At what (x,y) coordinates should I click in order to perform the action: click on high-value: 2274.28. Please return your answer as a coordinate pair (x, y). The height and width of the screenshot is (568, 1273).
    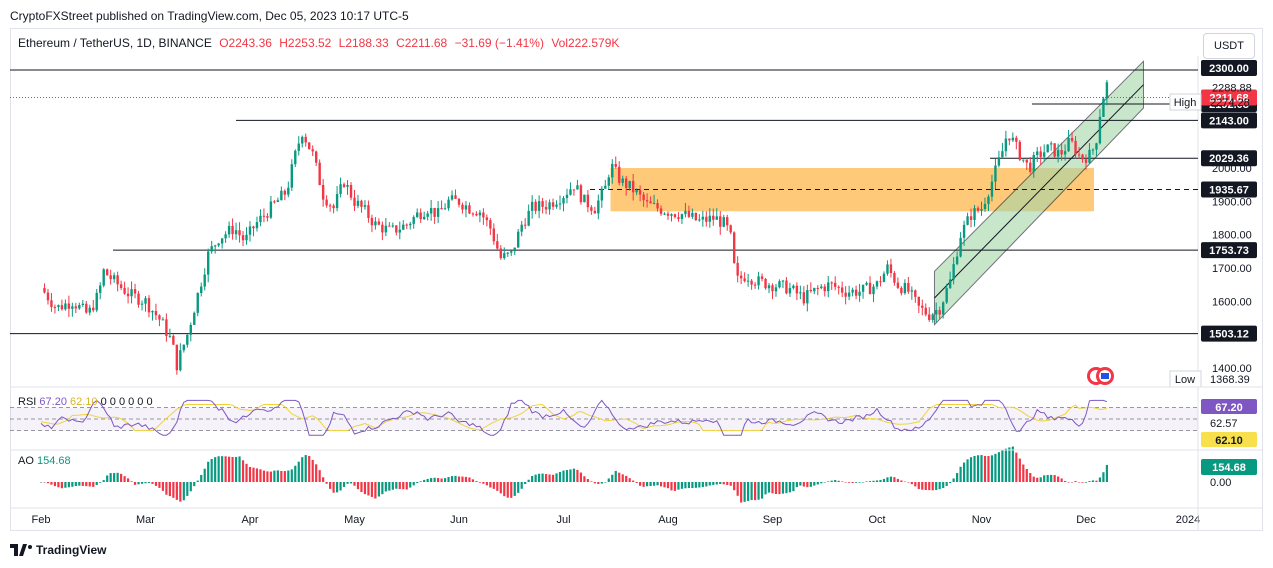
    Looking at the image, I should click on (1230, 103).